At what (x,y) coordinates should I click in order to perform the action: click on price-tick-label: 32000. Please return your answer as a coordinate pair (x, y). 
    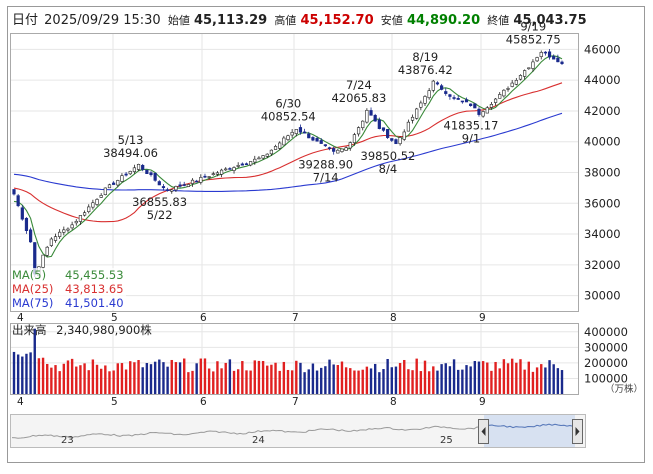
    Looking at the image, I should click on (602, 265).